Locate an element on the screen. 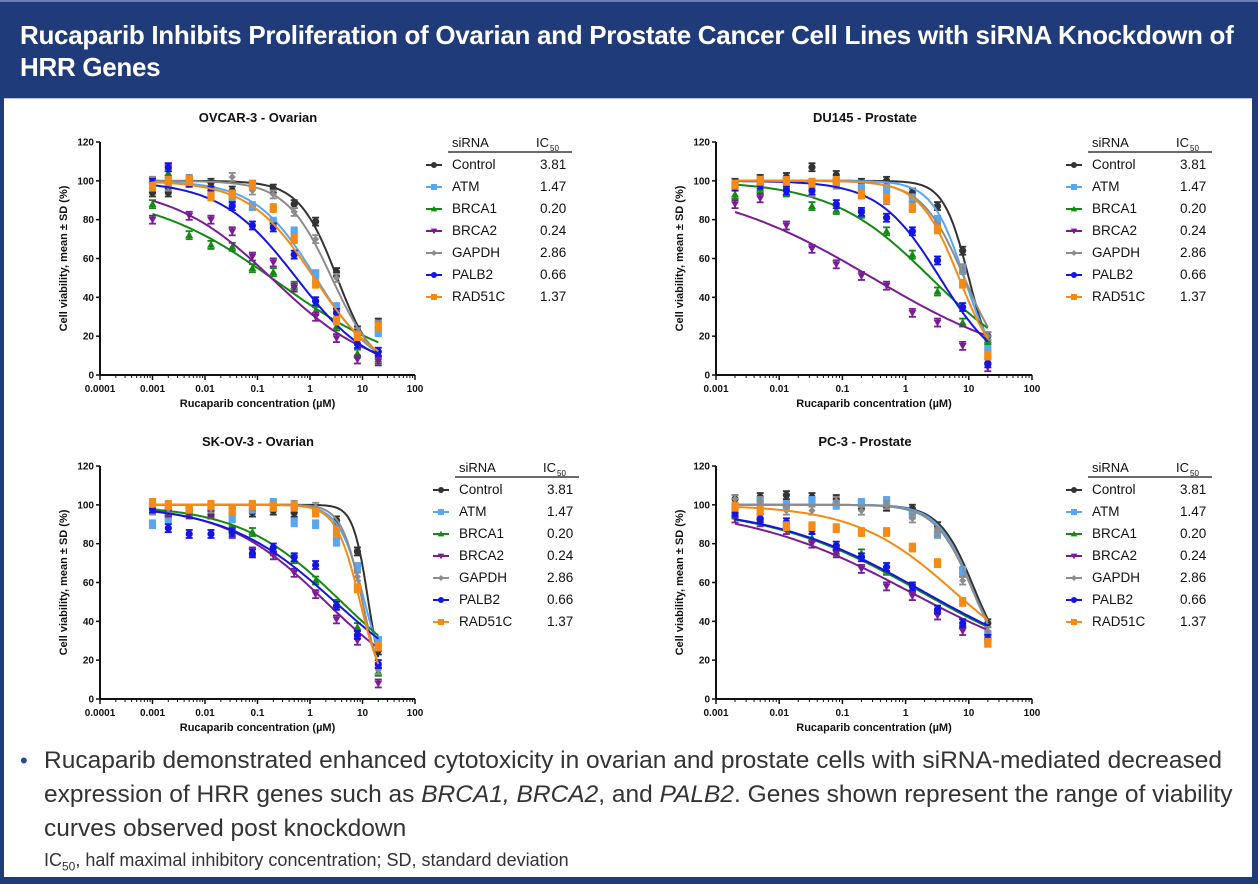 The height and width of the screenshot is (884, 1258). series-rad51c is located at coordinates (861, 574).